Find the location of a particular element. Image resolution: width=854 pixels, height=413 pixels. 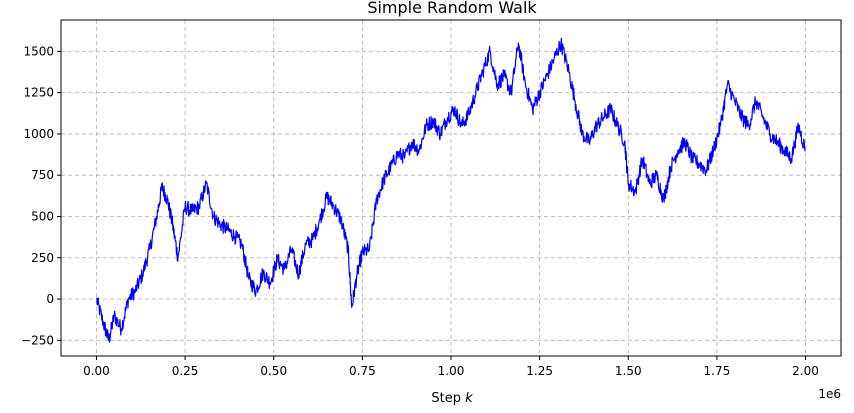

x-axis-title-prefix: Step is located at coordinates (448, 398).